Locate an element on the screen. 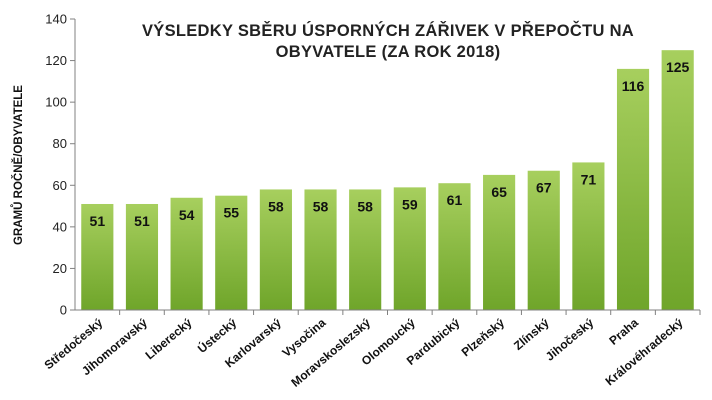  x-tick-label: Královéhradecký is located at coordinates (644, 351).